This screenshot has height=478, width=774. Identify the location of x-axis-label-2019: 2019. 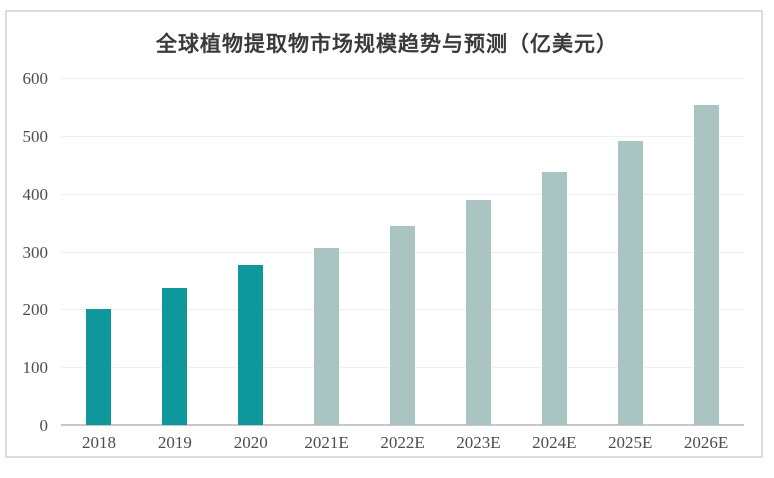
(174, 442).